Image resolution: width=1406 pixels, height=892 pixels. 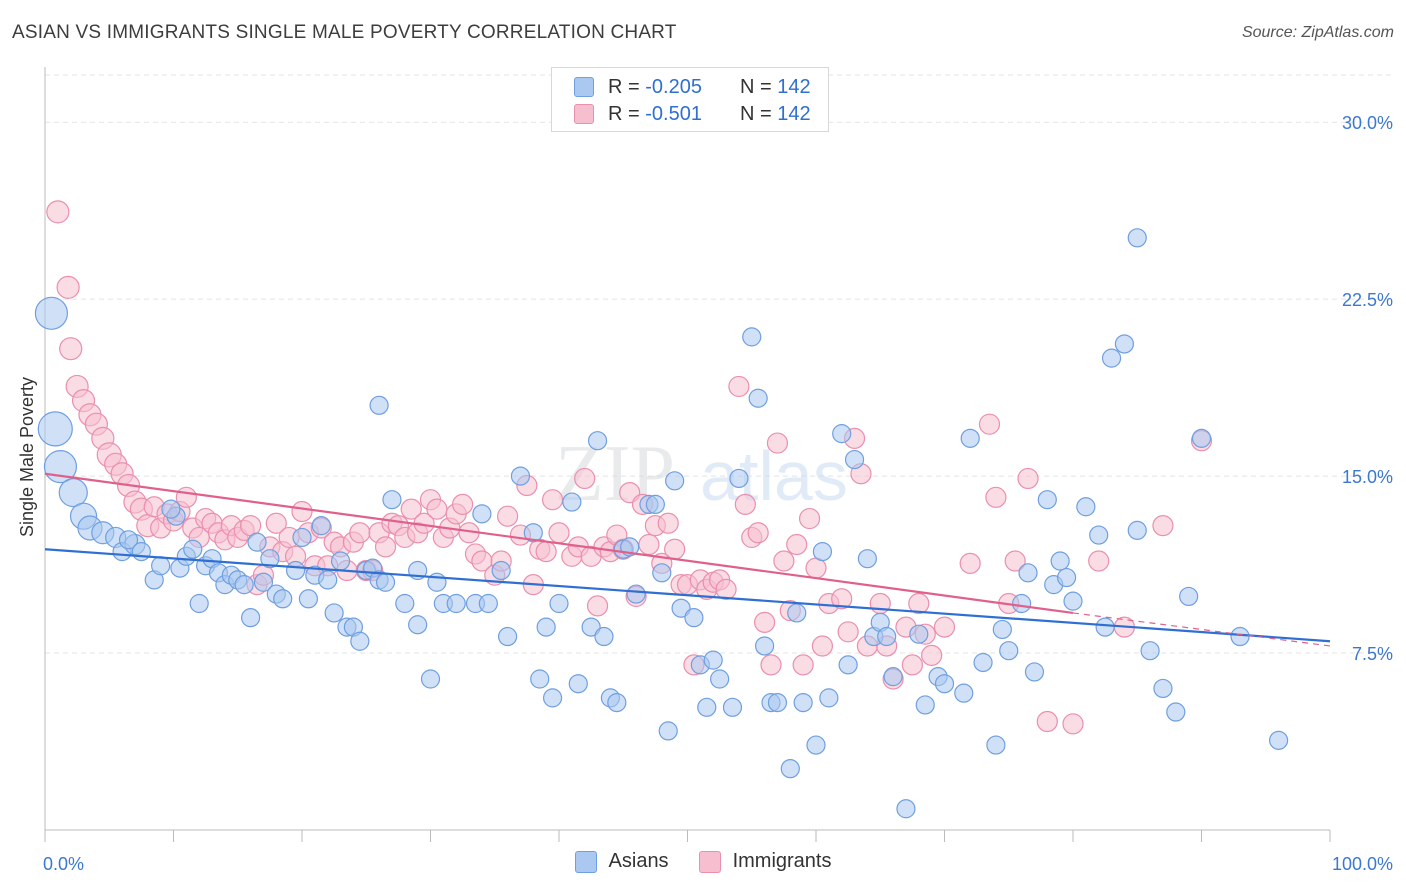 What do you see at coordinates (794, 113) in the screenshot?
I see `n-value-immigrants: 142` at bounding box center [794, 113].